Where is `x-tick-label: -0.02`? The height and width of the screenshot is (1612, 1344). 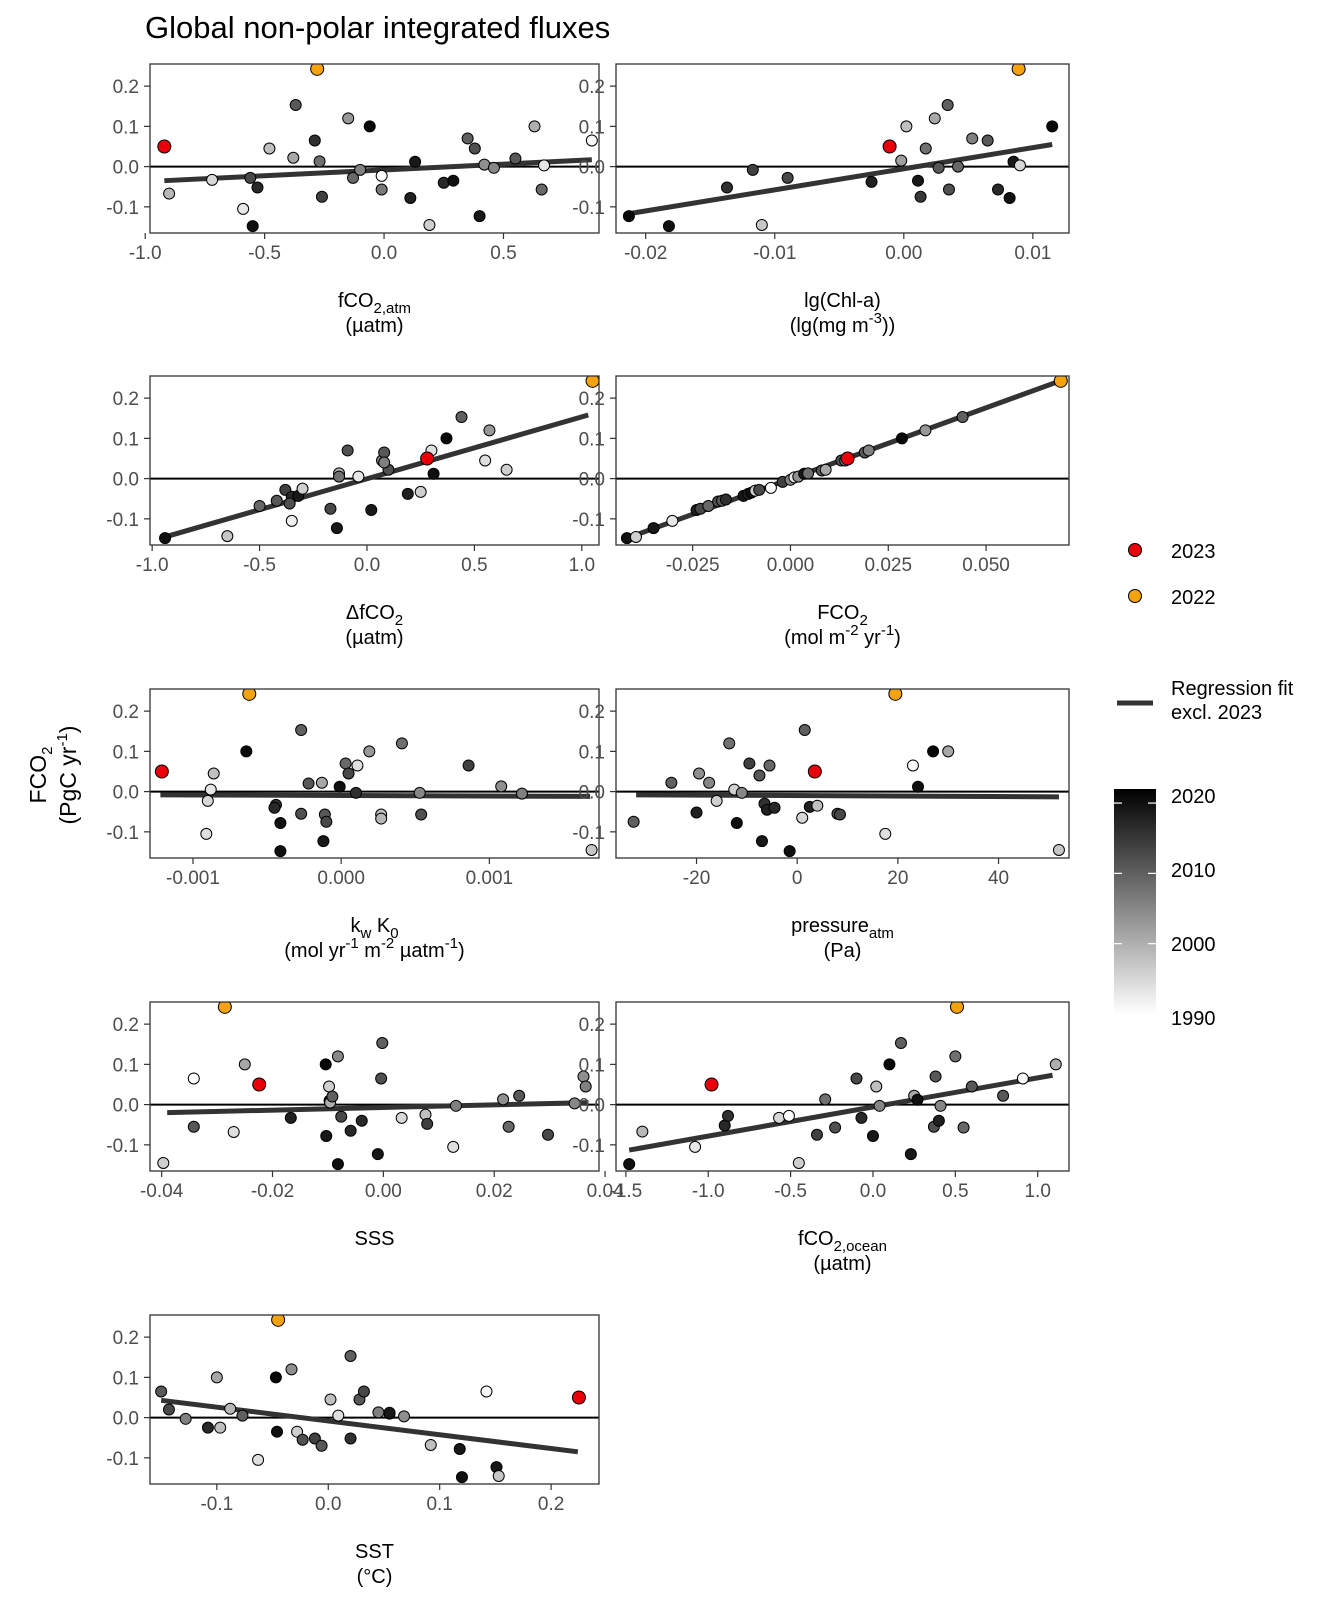 x-tick-label: -0.02 is located at coordinates (645, 253).